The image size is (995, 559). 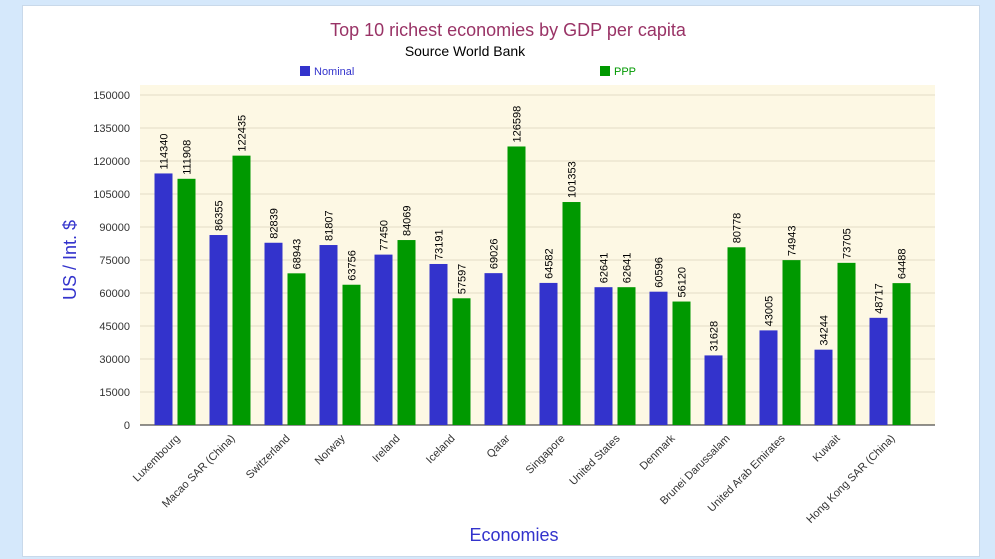 What do you see at coordinates (114, 327) in the screenshot?
I see `y-tick-label: 45000` at bounding box center [114, 327].